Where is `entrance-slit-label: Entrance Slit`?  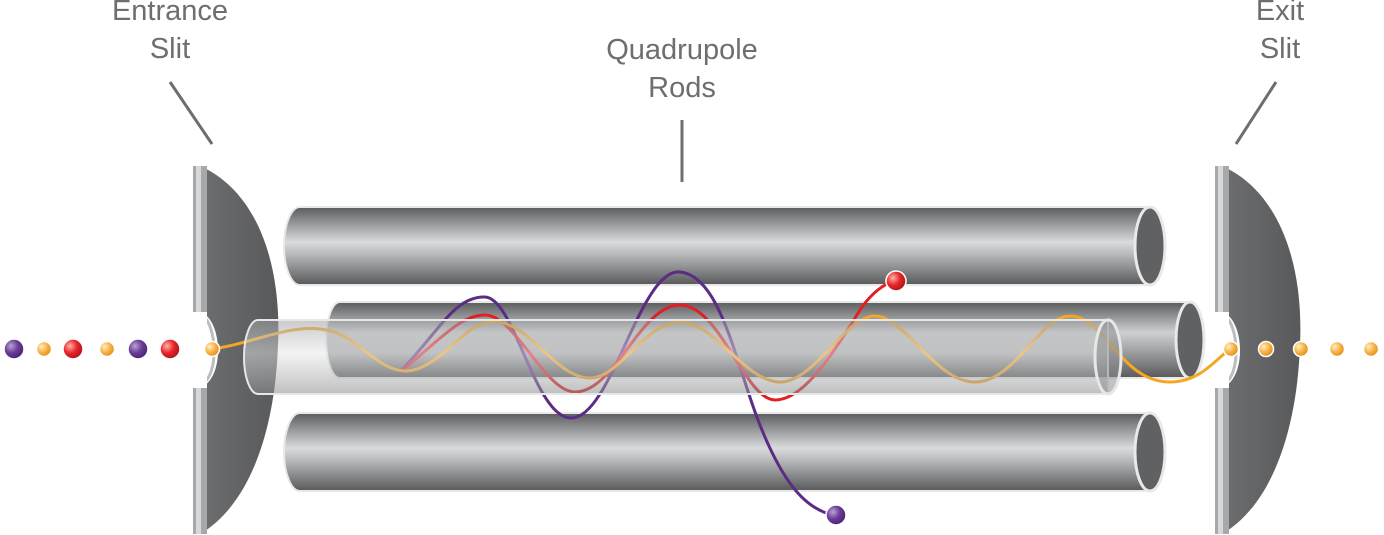
entrance-slit-label: Entrance Slit is located at coordinates (170, 34).